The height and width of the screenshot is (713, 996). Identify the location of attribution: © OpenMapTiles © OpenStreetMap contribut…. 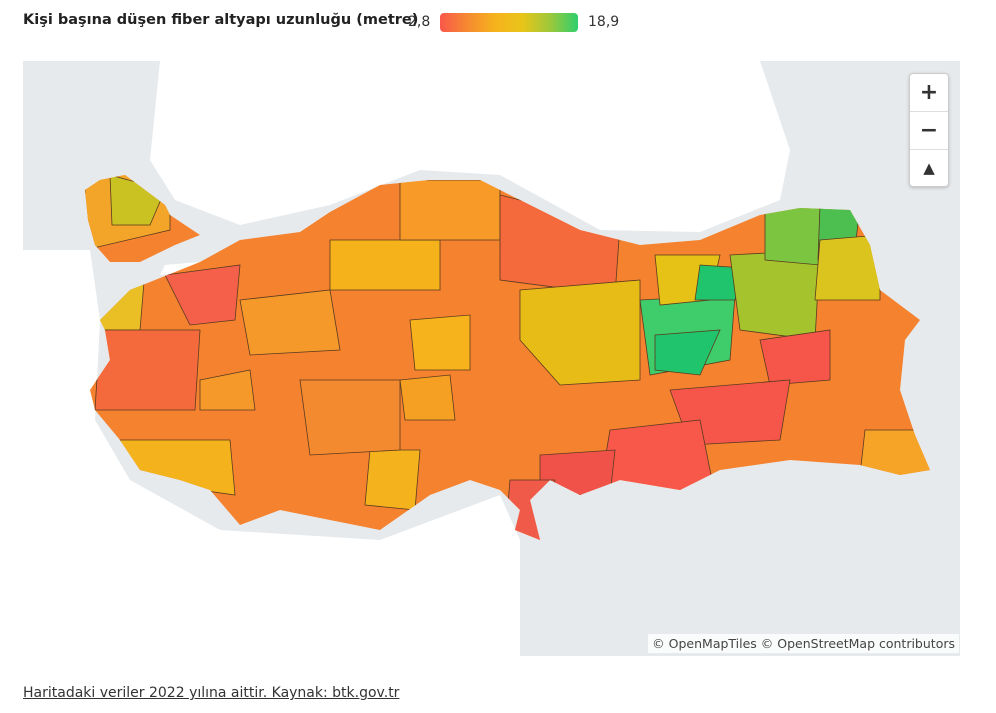
(803, 643).